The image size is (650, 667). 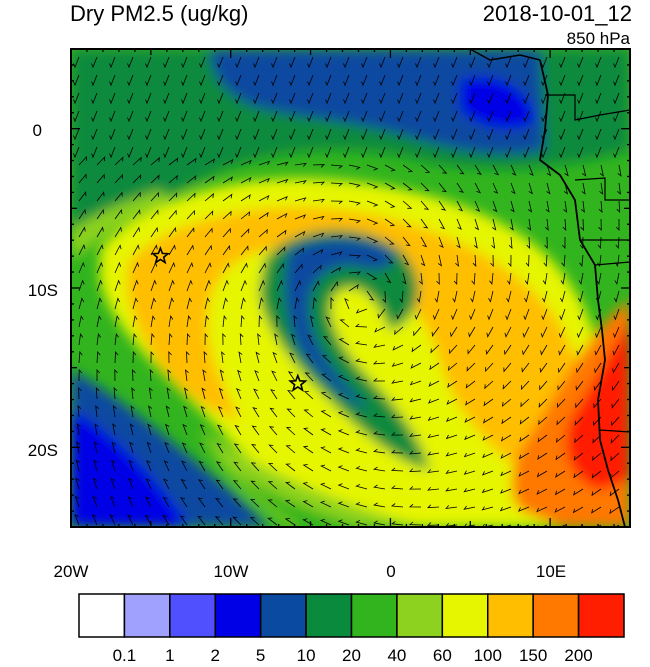 I want to click on y-tick-label: 20S, so click(x=43, y=450).